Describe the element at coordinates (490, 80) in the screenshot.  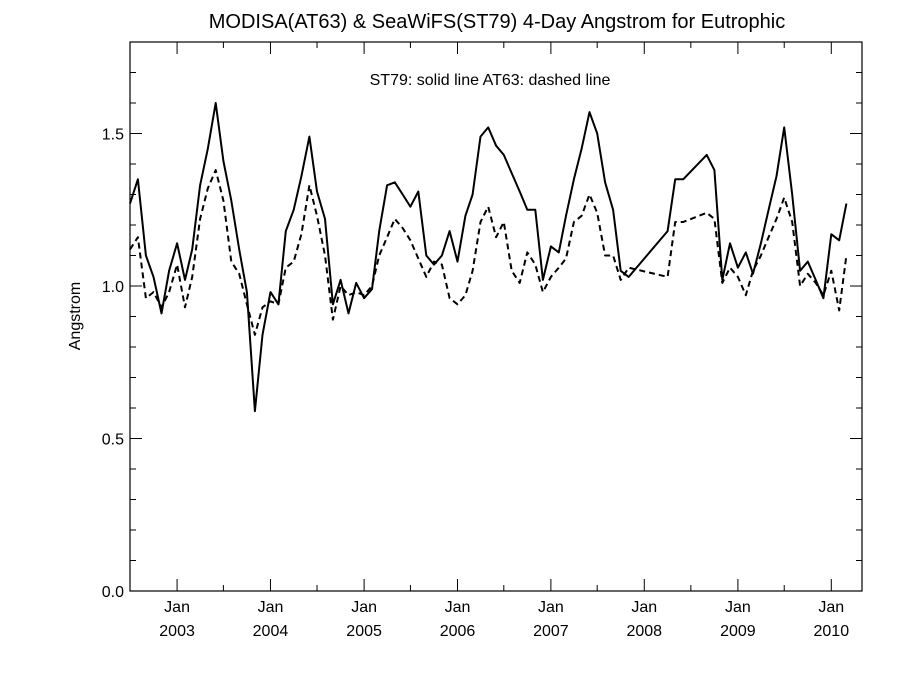
I see `legend-annotation: ST79: solid line AT63: dashed line` at that location.